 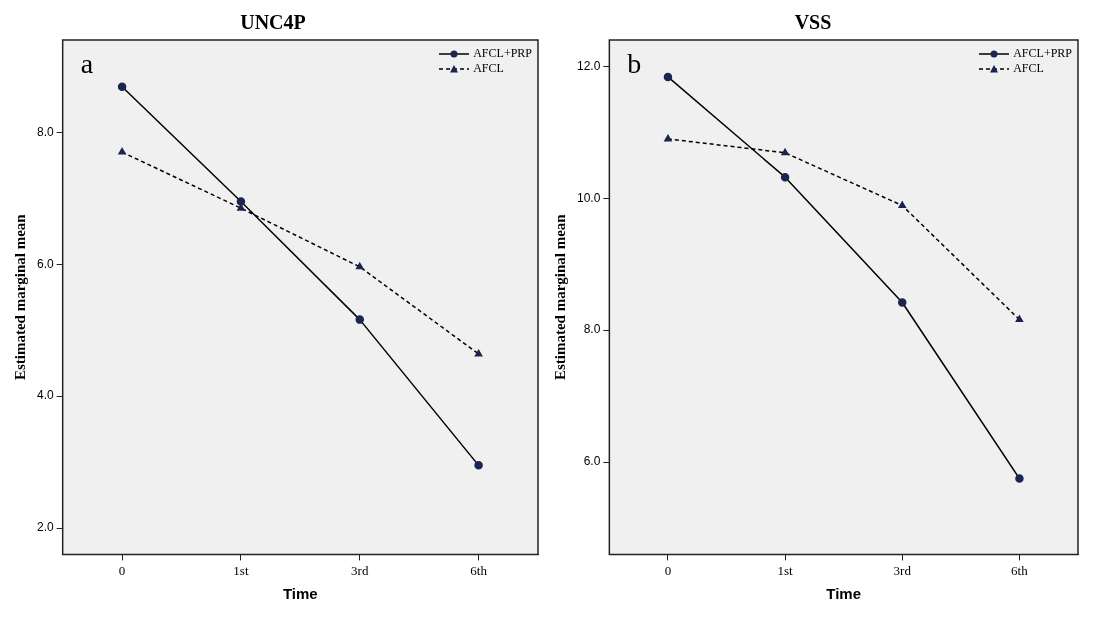 What do you see at coordinates (87, 64) in the screenshot?
I see `annotation: a` at bounding box center [87, 64].